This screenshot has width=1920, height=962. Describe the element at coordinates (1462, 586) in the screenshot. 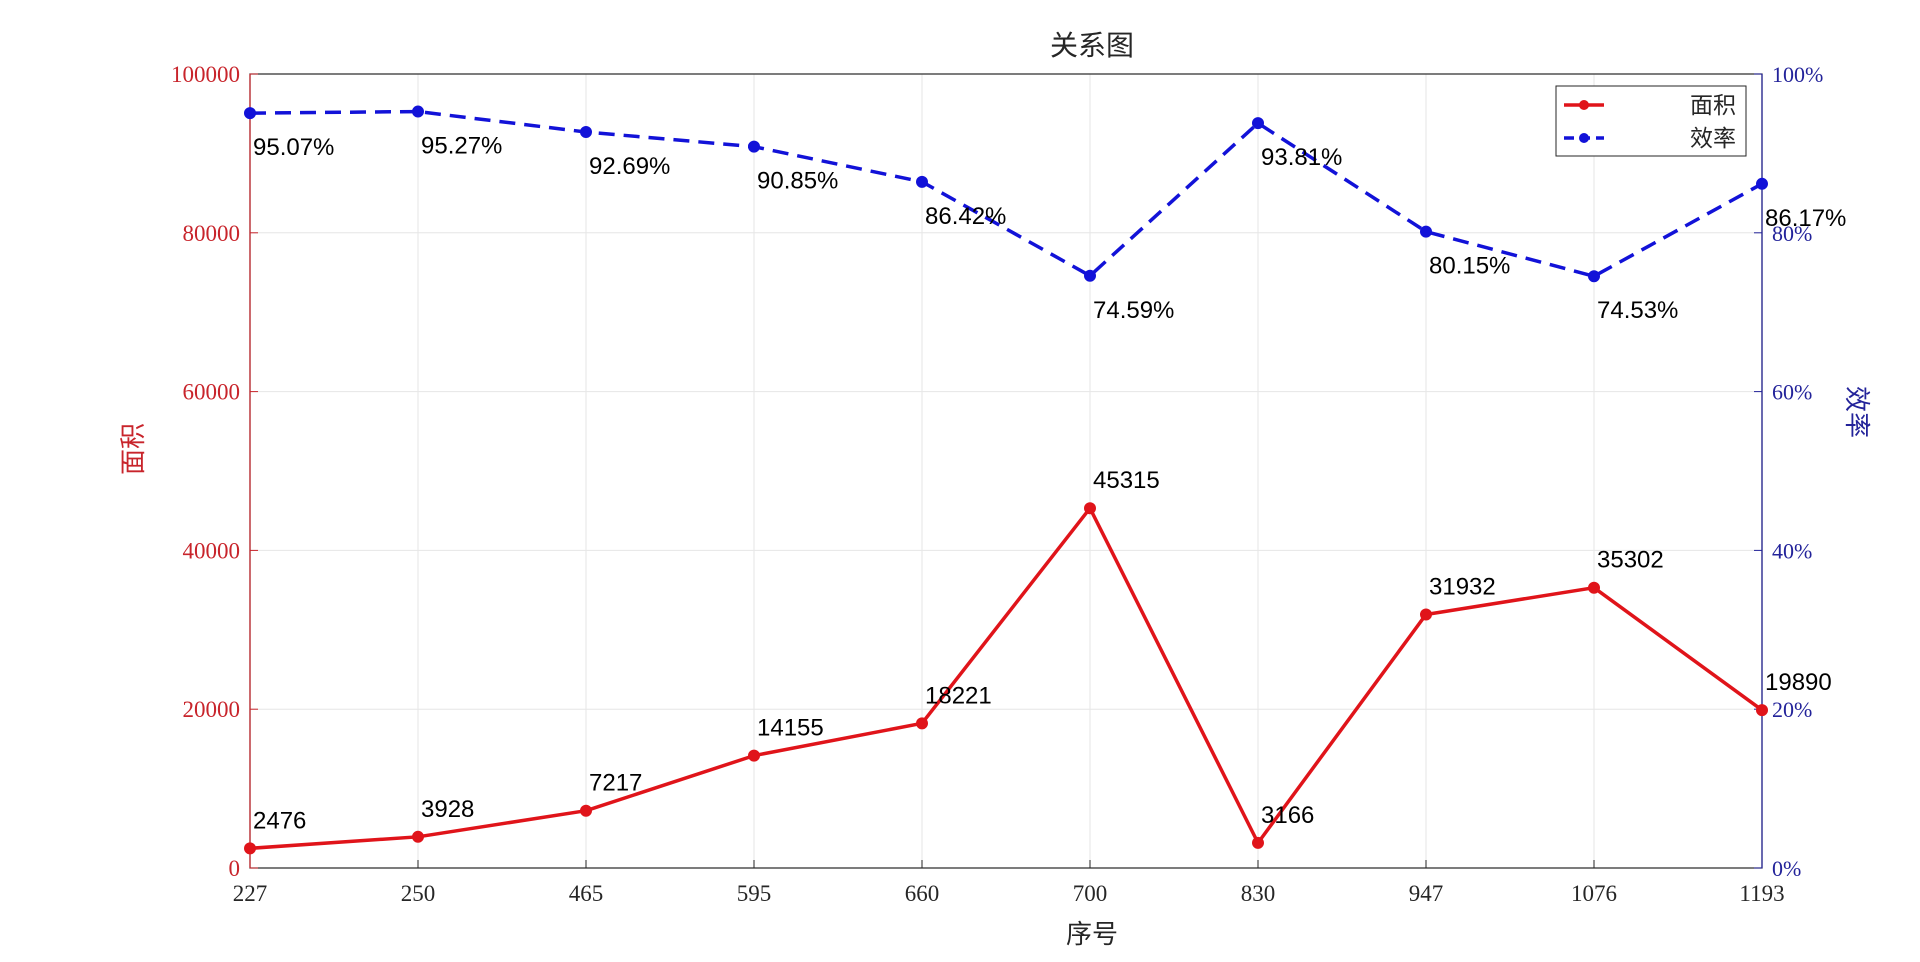

I see `data-label-area: 31932` at that location.